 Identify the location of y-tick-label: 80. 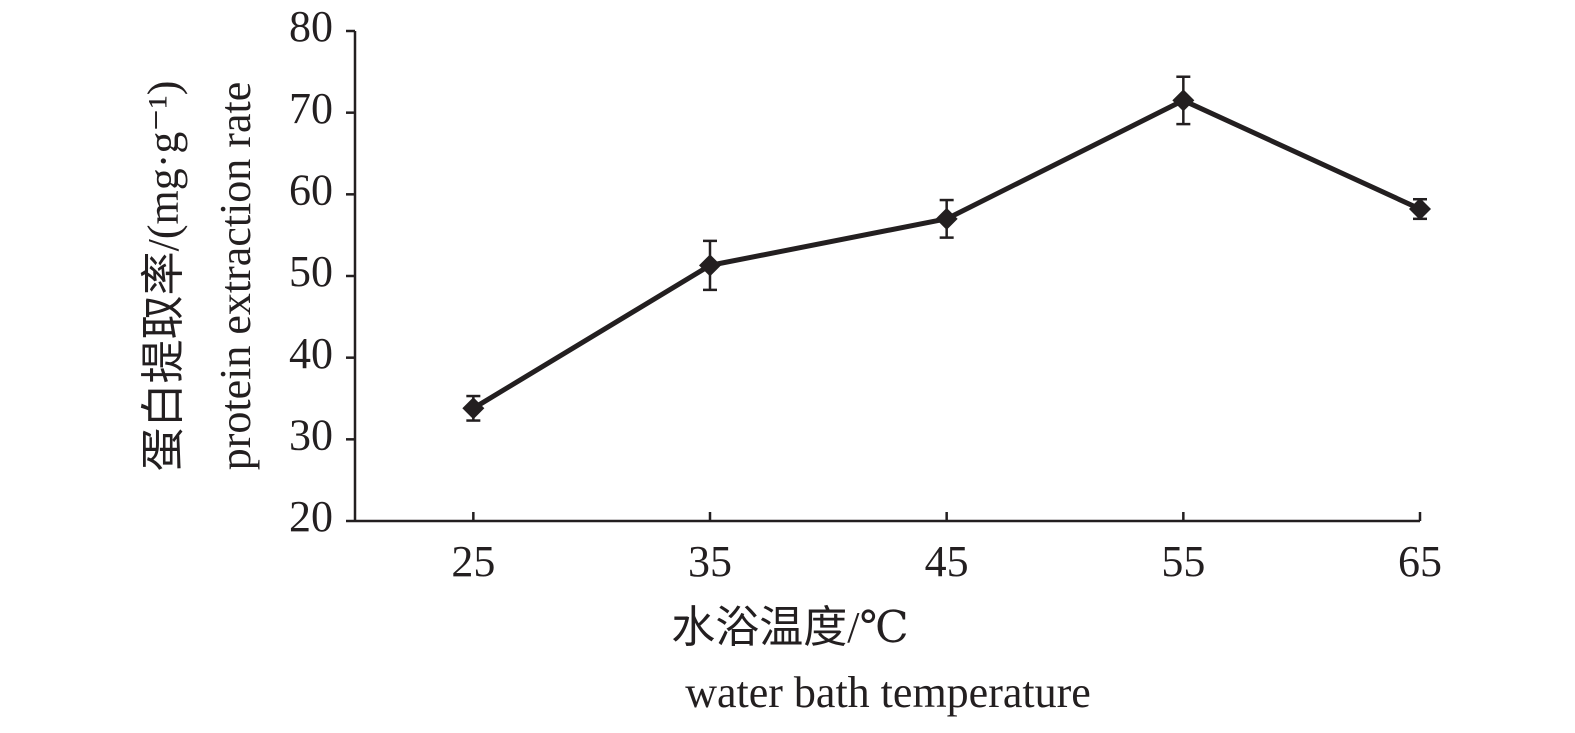
(311, 26).